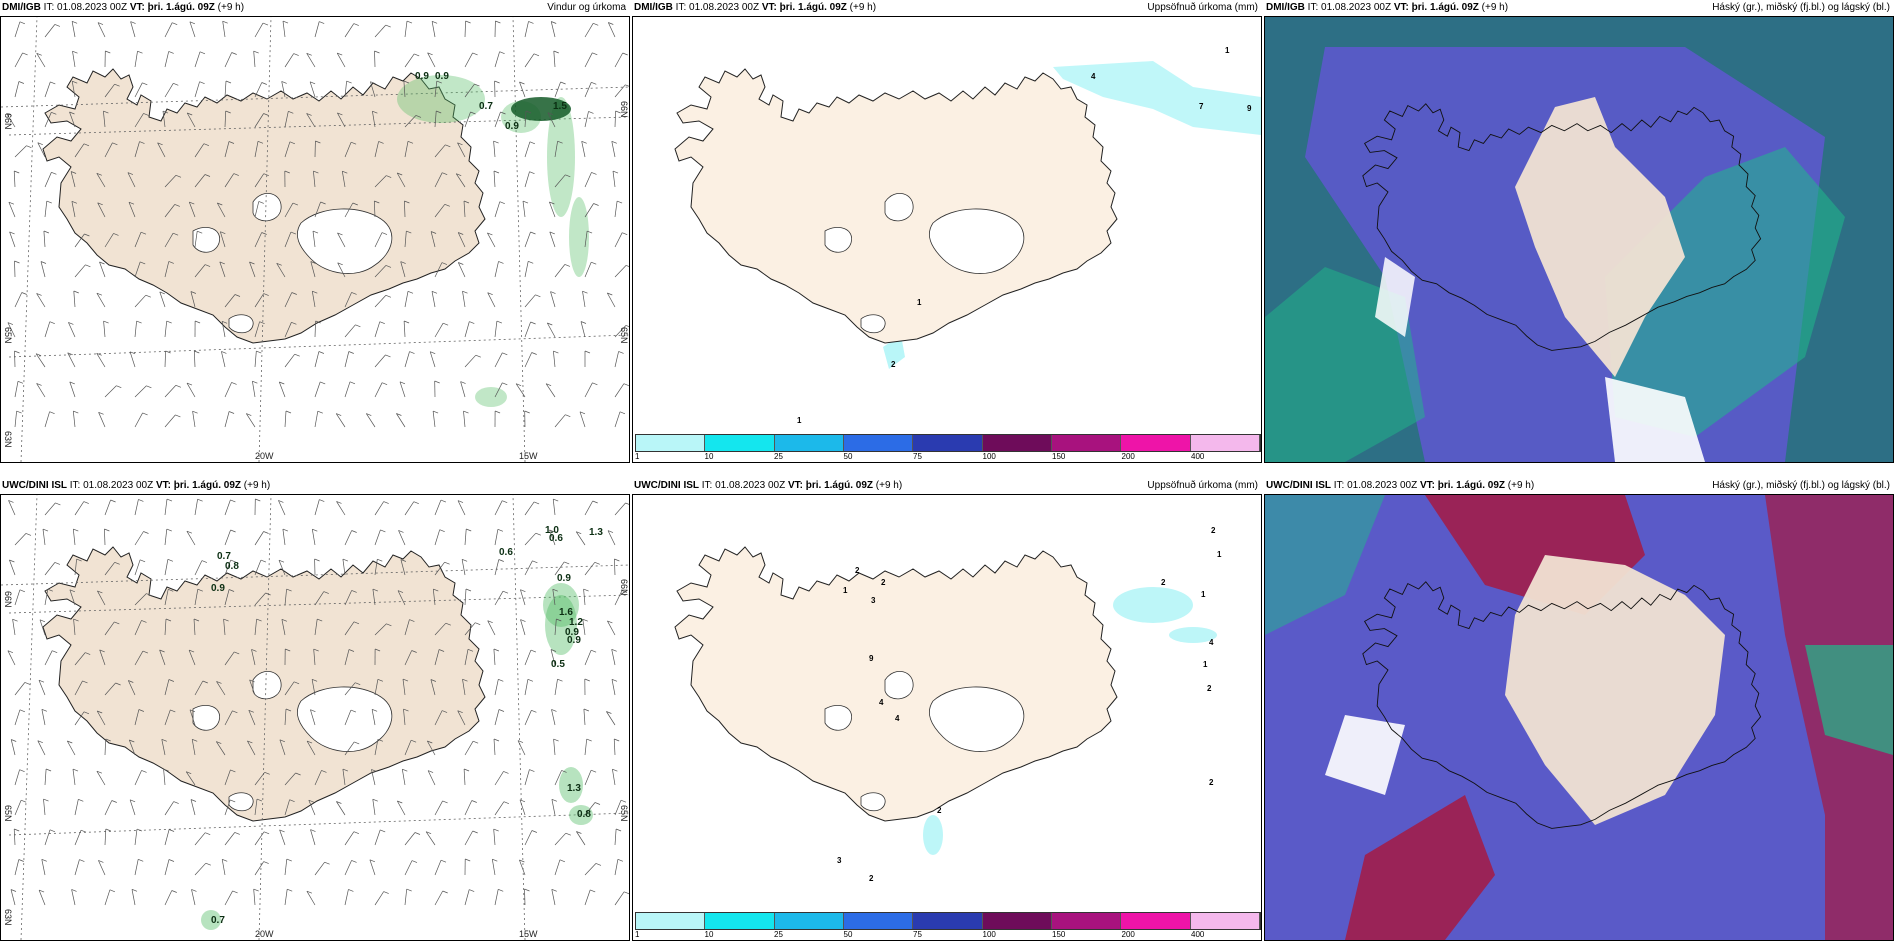  I want to click on precip-value: 0.9, so click(422, 76).